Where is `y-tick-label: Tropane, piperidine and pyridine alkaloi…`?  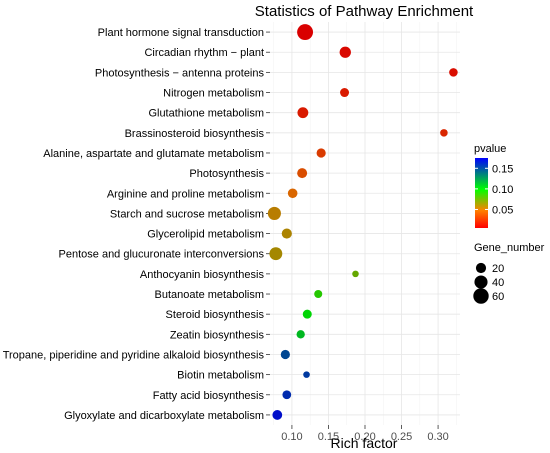 y-tick-label: Tropane, piperidine and pyridine alkaloi… is located at coordinates (134, 355).